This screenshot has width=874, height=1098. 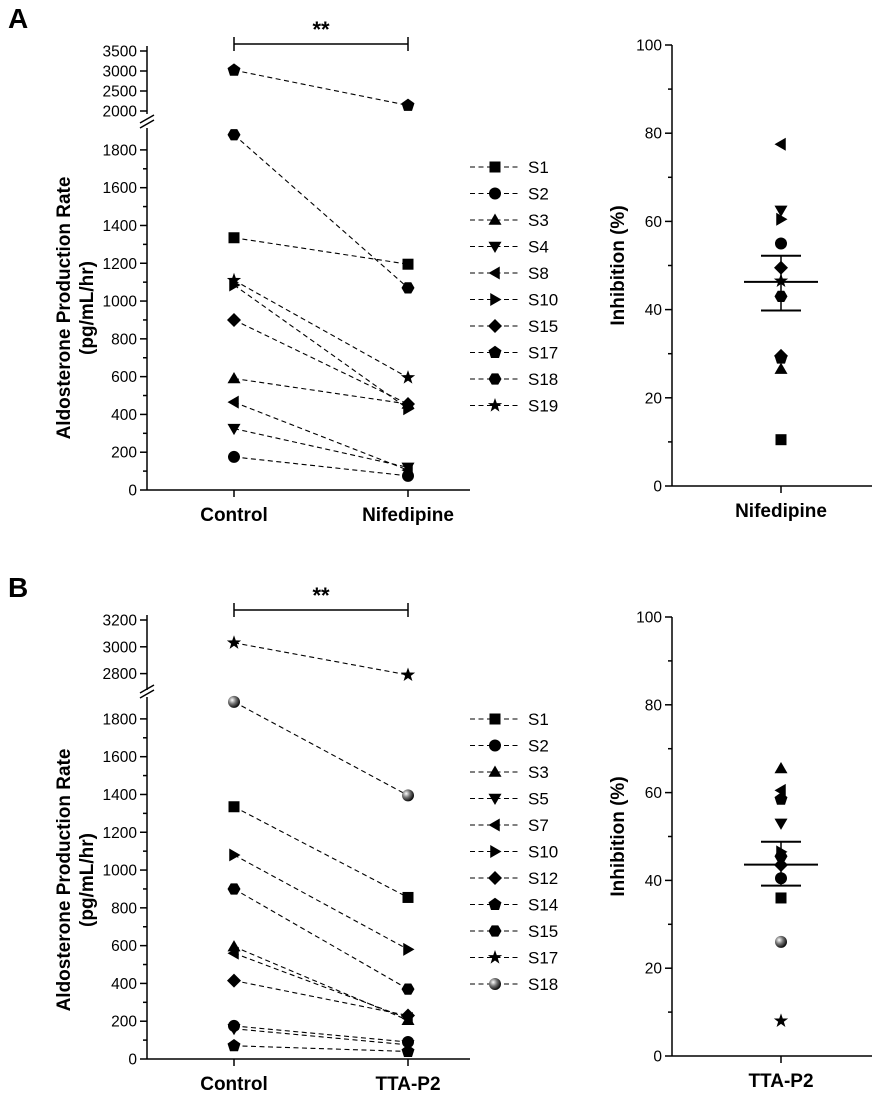 I want to click on y-axis-title: Inhibition (%), so click(x=618, y=265).